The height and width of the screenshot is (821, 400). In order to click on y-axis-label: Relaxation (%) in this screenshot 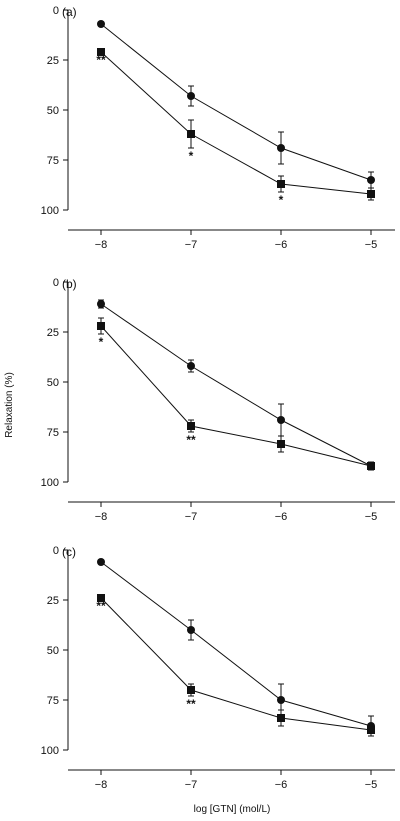, I will do `click(9, 405)`.